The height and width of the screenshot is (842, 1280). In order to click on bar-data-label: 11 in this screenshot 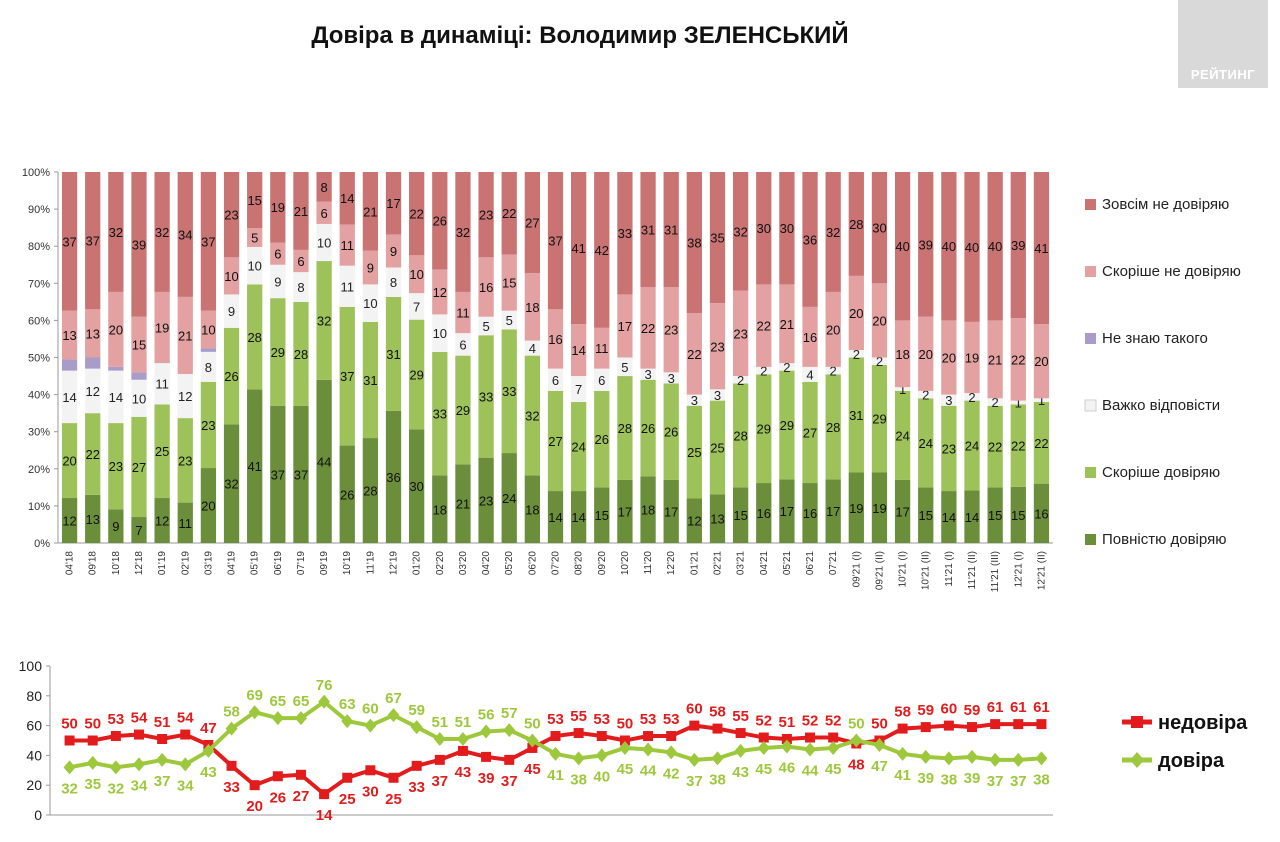, I will do `click(347, 286)`.